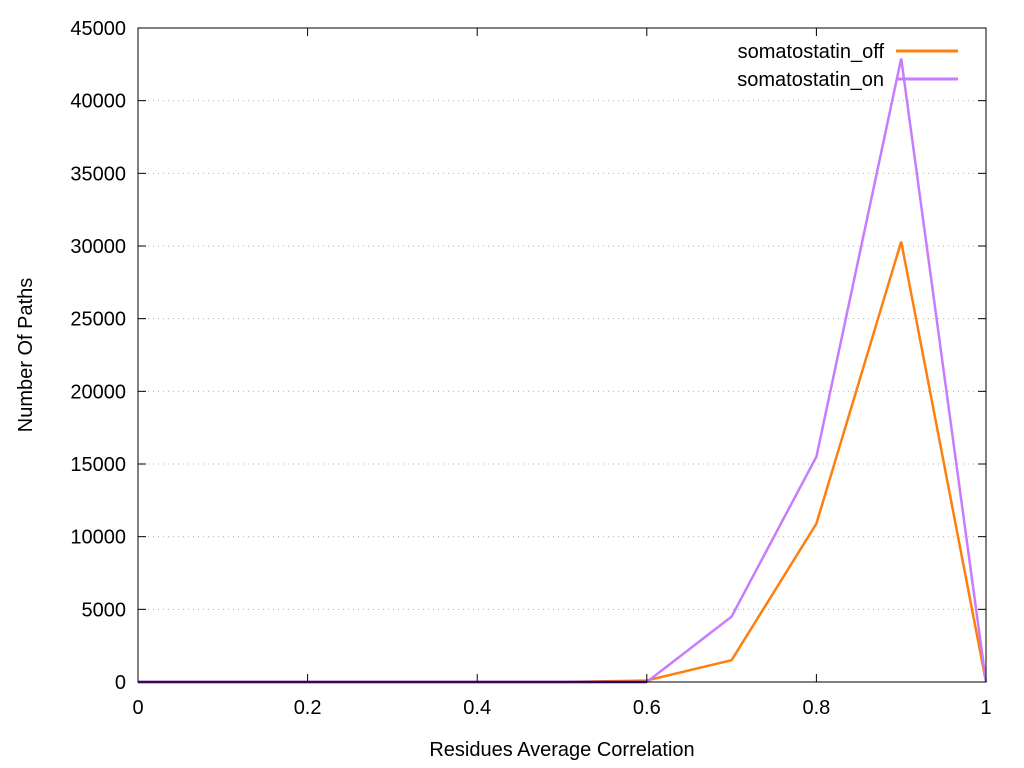  I want to click on y-tick-label: 15000, so click(98, 465).